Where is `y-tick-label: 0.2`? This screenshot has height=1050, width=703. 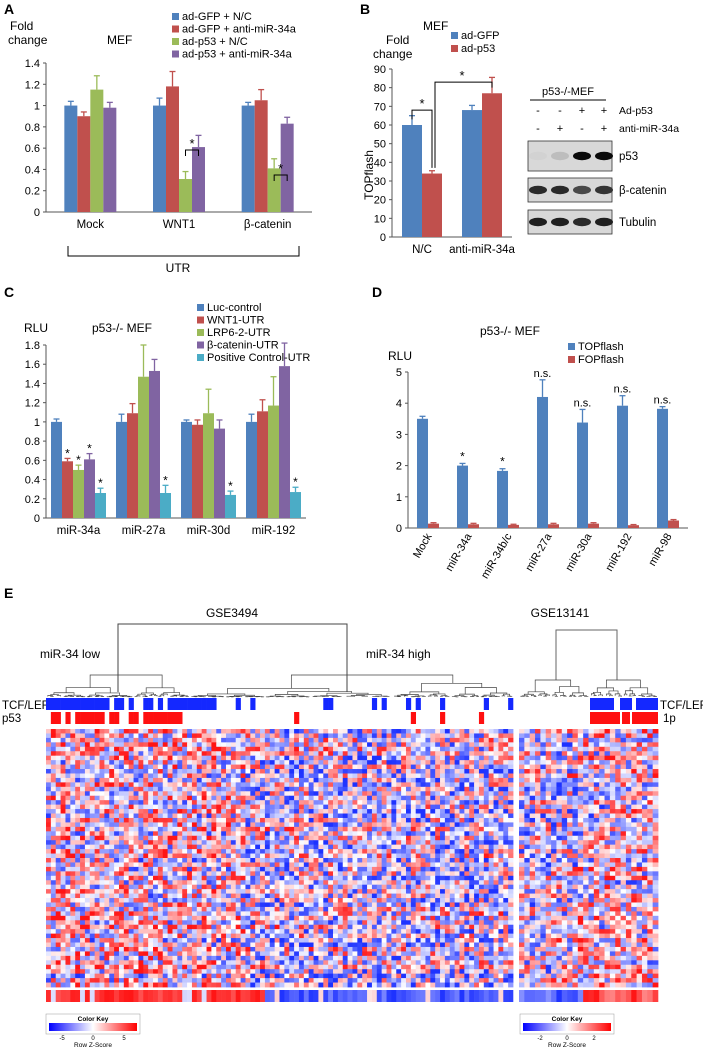 y-tick-label: 0.2 is located at coordinates (32, 500).